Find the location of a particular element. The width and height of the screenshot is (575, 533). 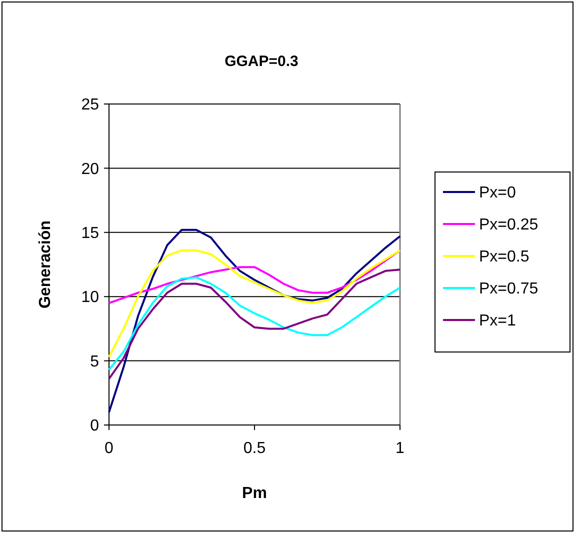

legend-label: Px=1 is located at coordinates (497, 321).